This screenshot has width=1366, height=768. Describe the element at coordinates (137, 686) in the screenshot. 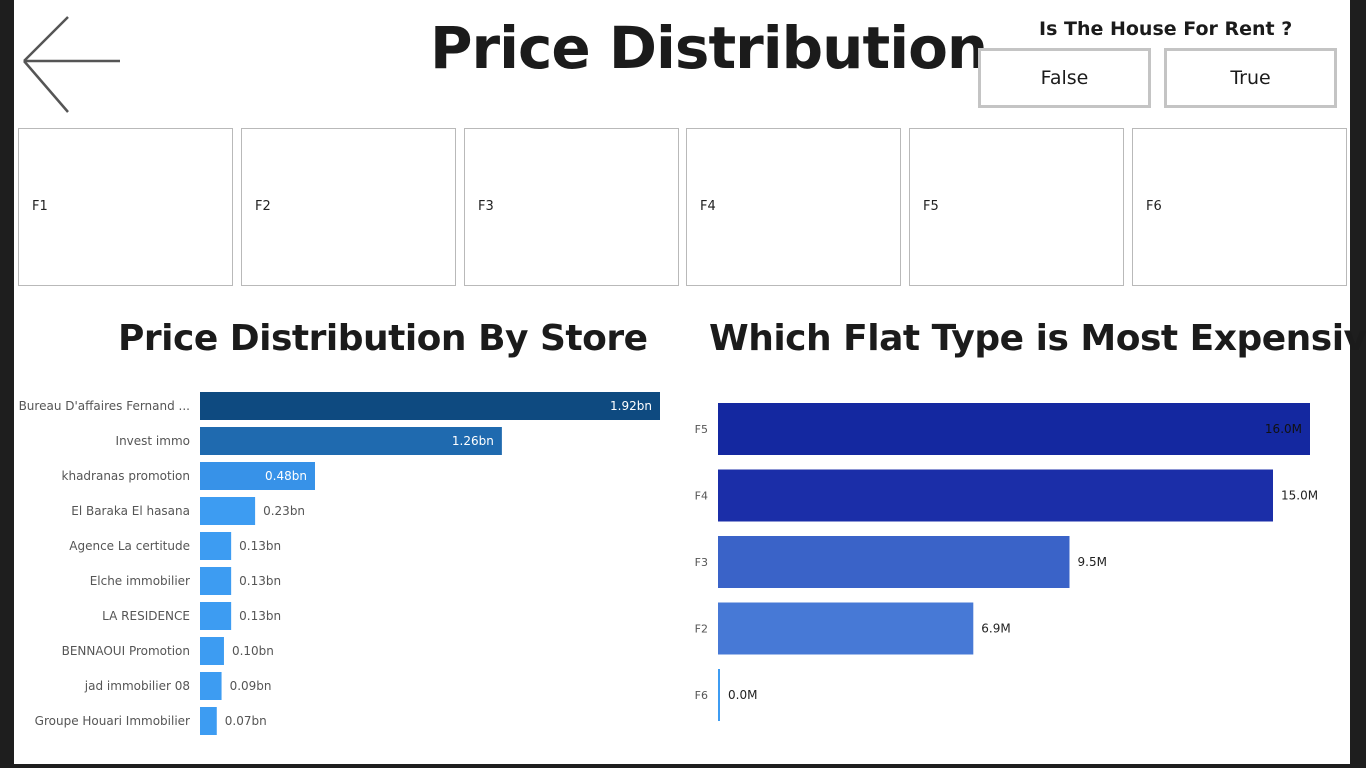

I see `store-category-label: jad immobilier 08` at that location.